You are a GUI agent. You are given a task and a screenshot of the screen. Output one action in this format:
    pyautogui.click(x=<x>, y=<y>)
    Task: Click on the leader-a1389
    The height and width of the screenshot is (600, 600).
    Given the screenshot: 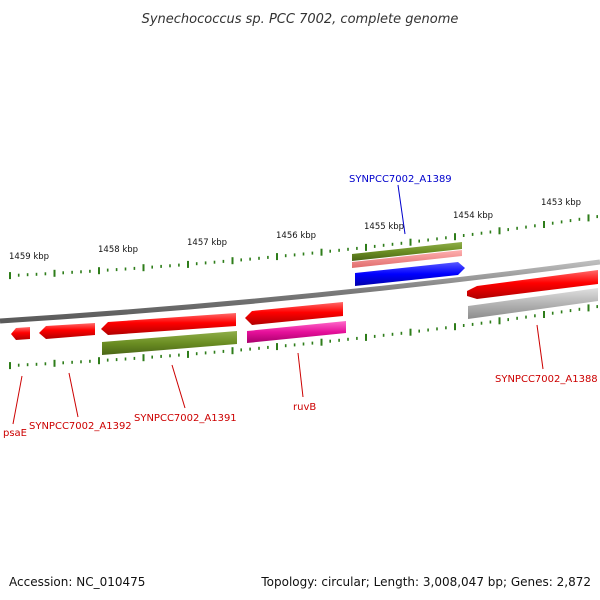 What is the action you would take?
    pyautogui.click(x=401, y=209)
    